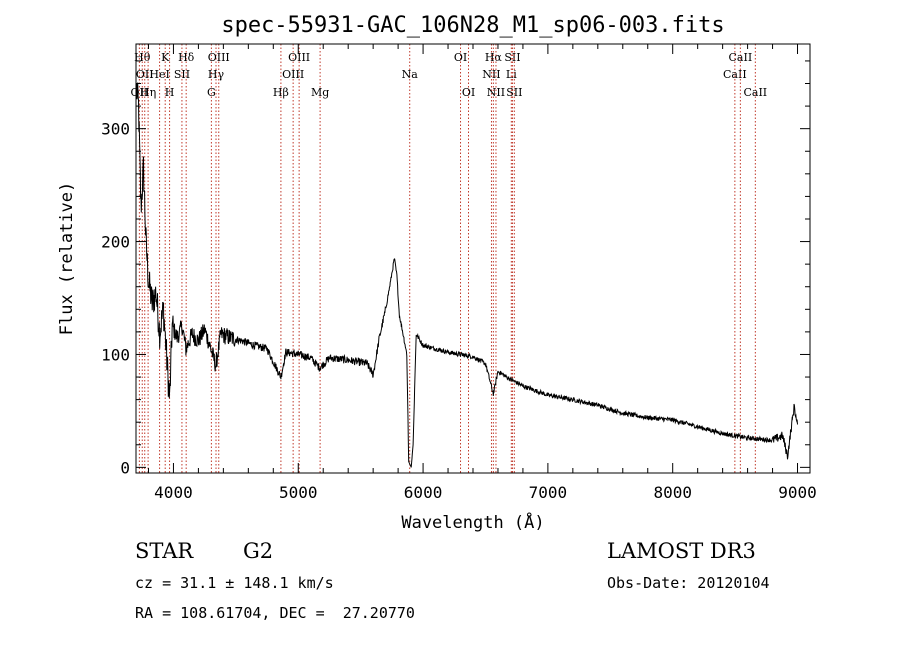 The height and width of the screenshot is (649, 900). I want to click on y-tick-label: 100, so click(115, 354).